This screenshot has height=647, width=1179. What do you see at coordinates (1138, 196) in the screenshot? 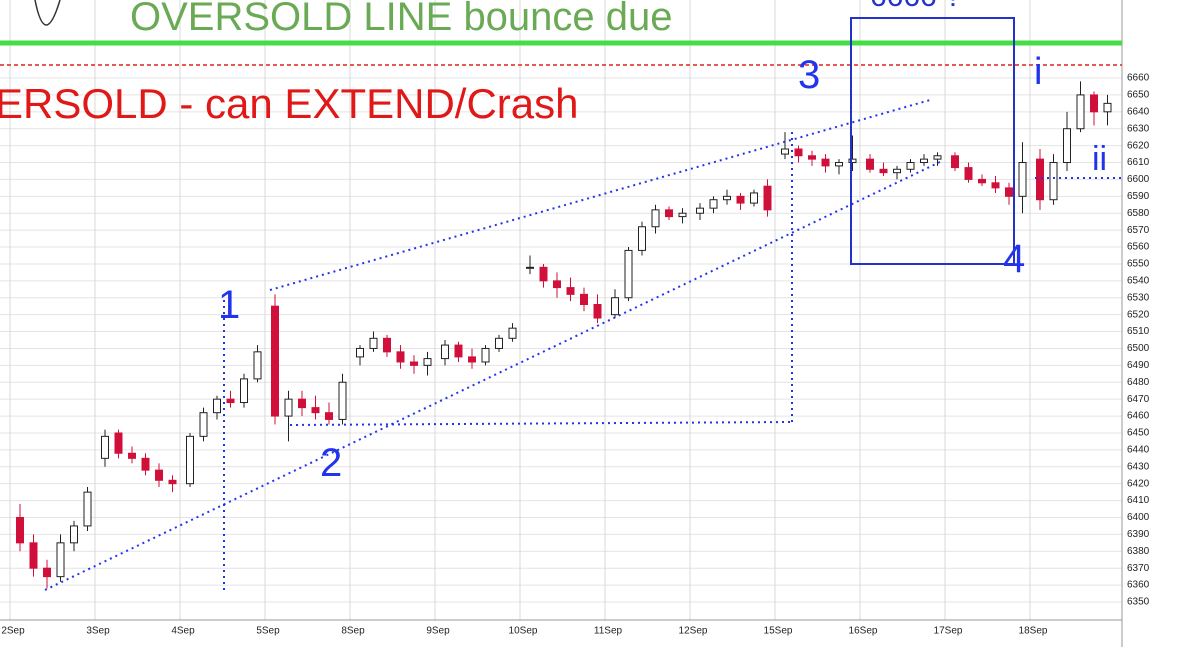
I see `y-tick-label: 6590` at bounding box center [1138, 196].